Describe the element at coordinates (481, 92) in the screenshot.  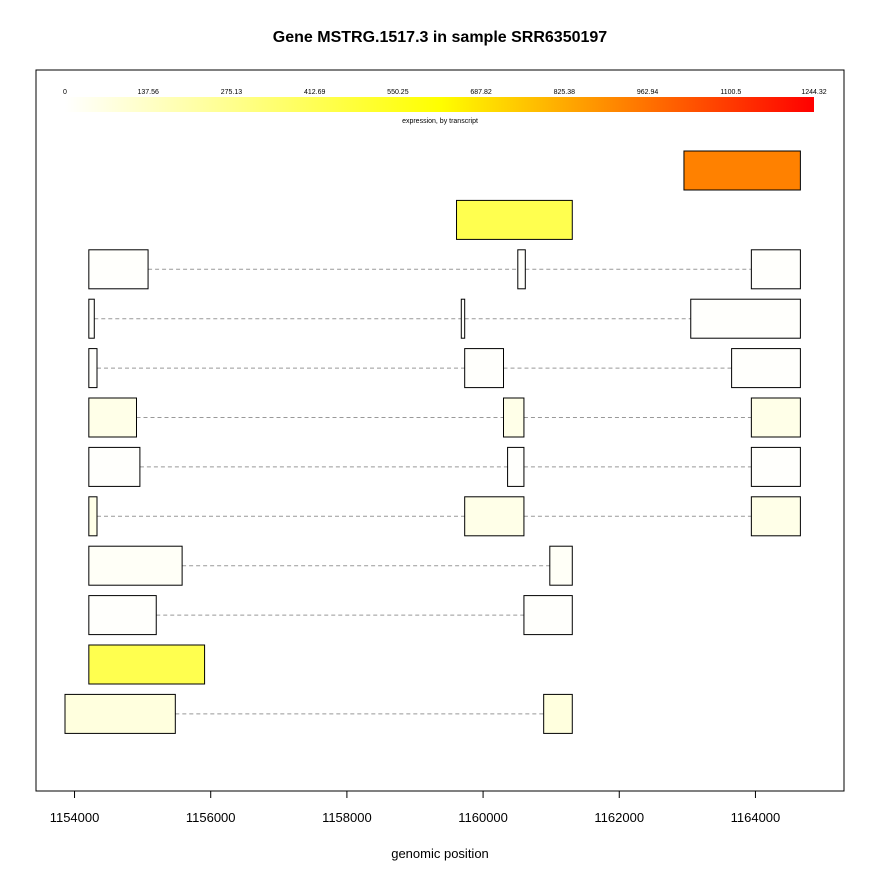
I see `legend-tick-label: 687.82` at that location.